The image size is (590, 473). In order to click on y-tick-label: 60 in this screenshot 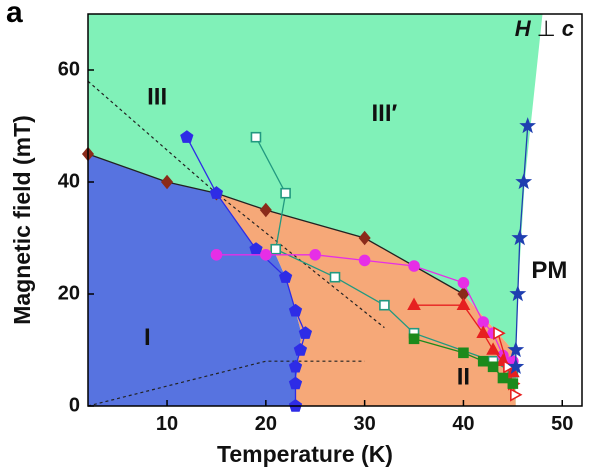, I will do `click(69, 69)`.